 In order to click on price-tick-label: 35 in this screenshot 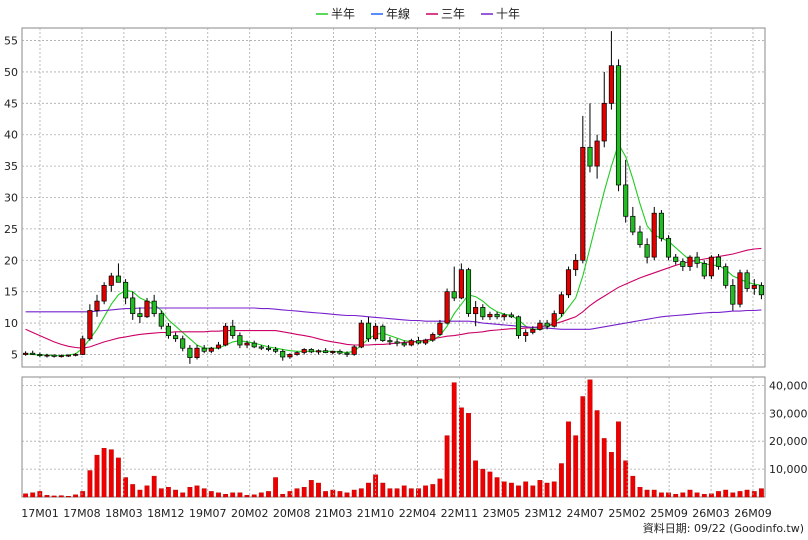, I will do `click(11, 166)`.